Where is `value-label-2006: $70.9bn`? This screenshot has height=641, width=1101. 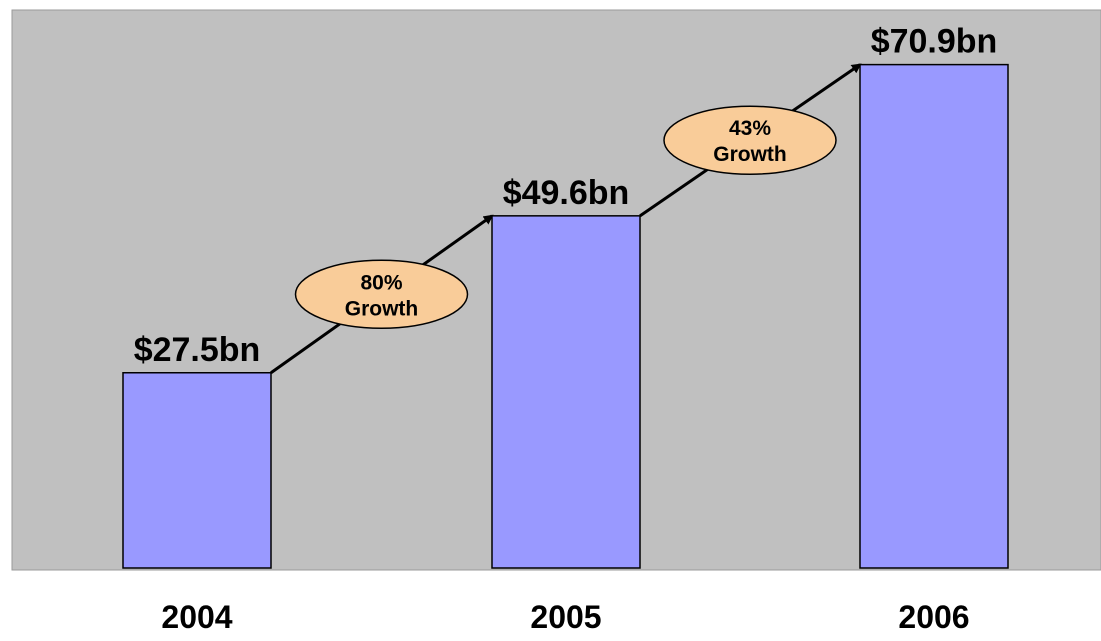 value-label-2006: $70.9bn is located at coordinates (934, 42).